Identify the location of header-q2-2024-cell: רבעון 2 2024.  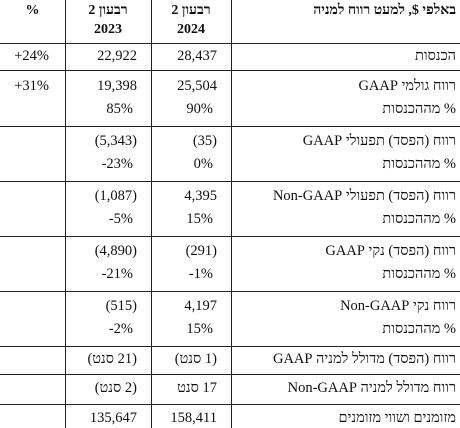
(191, 22).